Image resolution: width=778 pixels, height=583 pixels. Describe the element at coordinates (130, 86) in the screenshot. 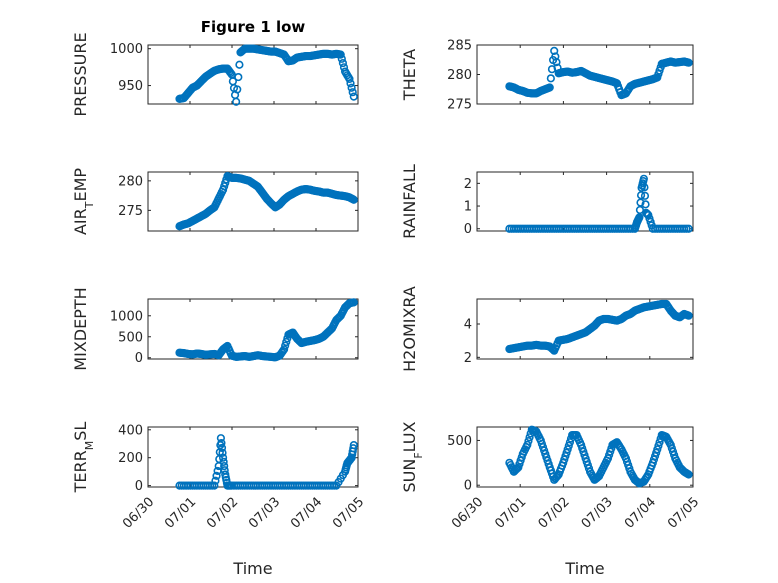

I see `y-tick-label: 950` at that location.